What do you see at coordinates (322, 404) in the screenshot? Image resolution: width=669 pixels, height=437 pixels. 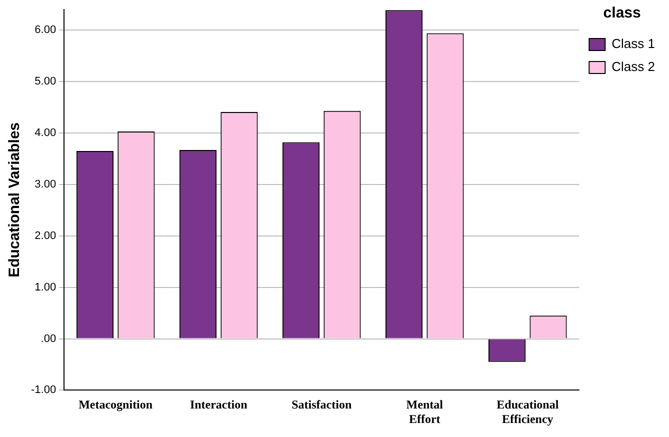 I see `x-tick-label: Satisfaction` at bounding box center [322, 404].